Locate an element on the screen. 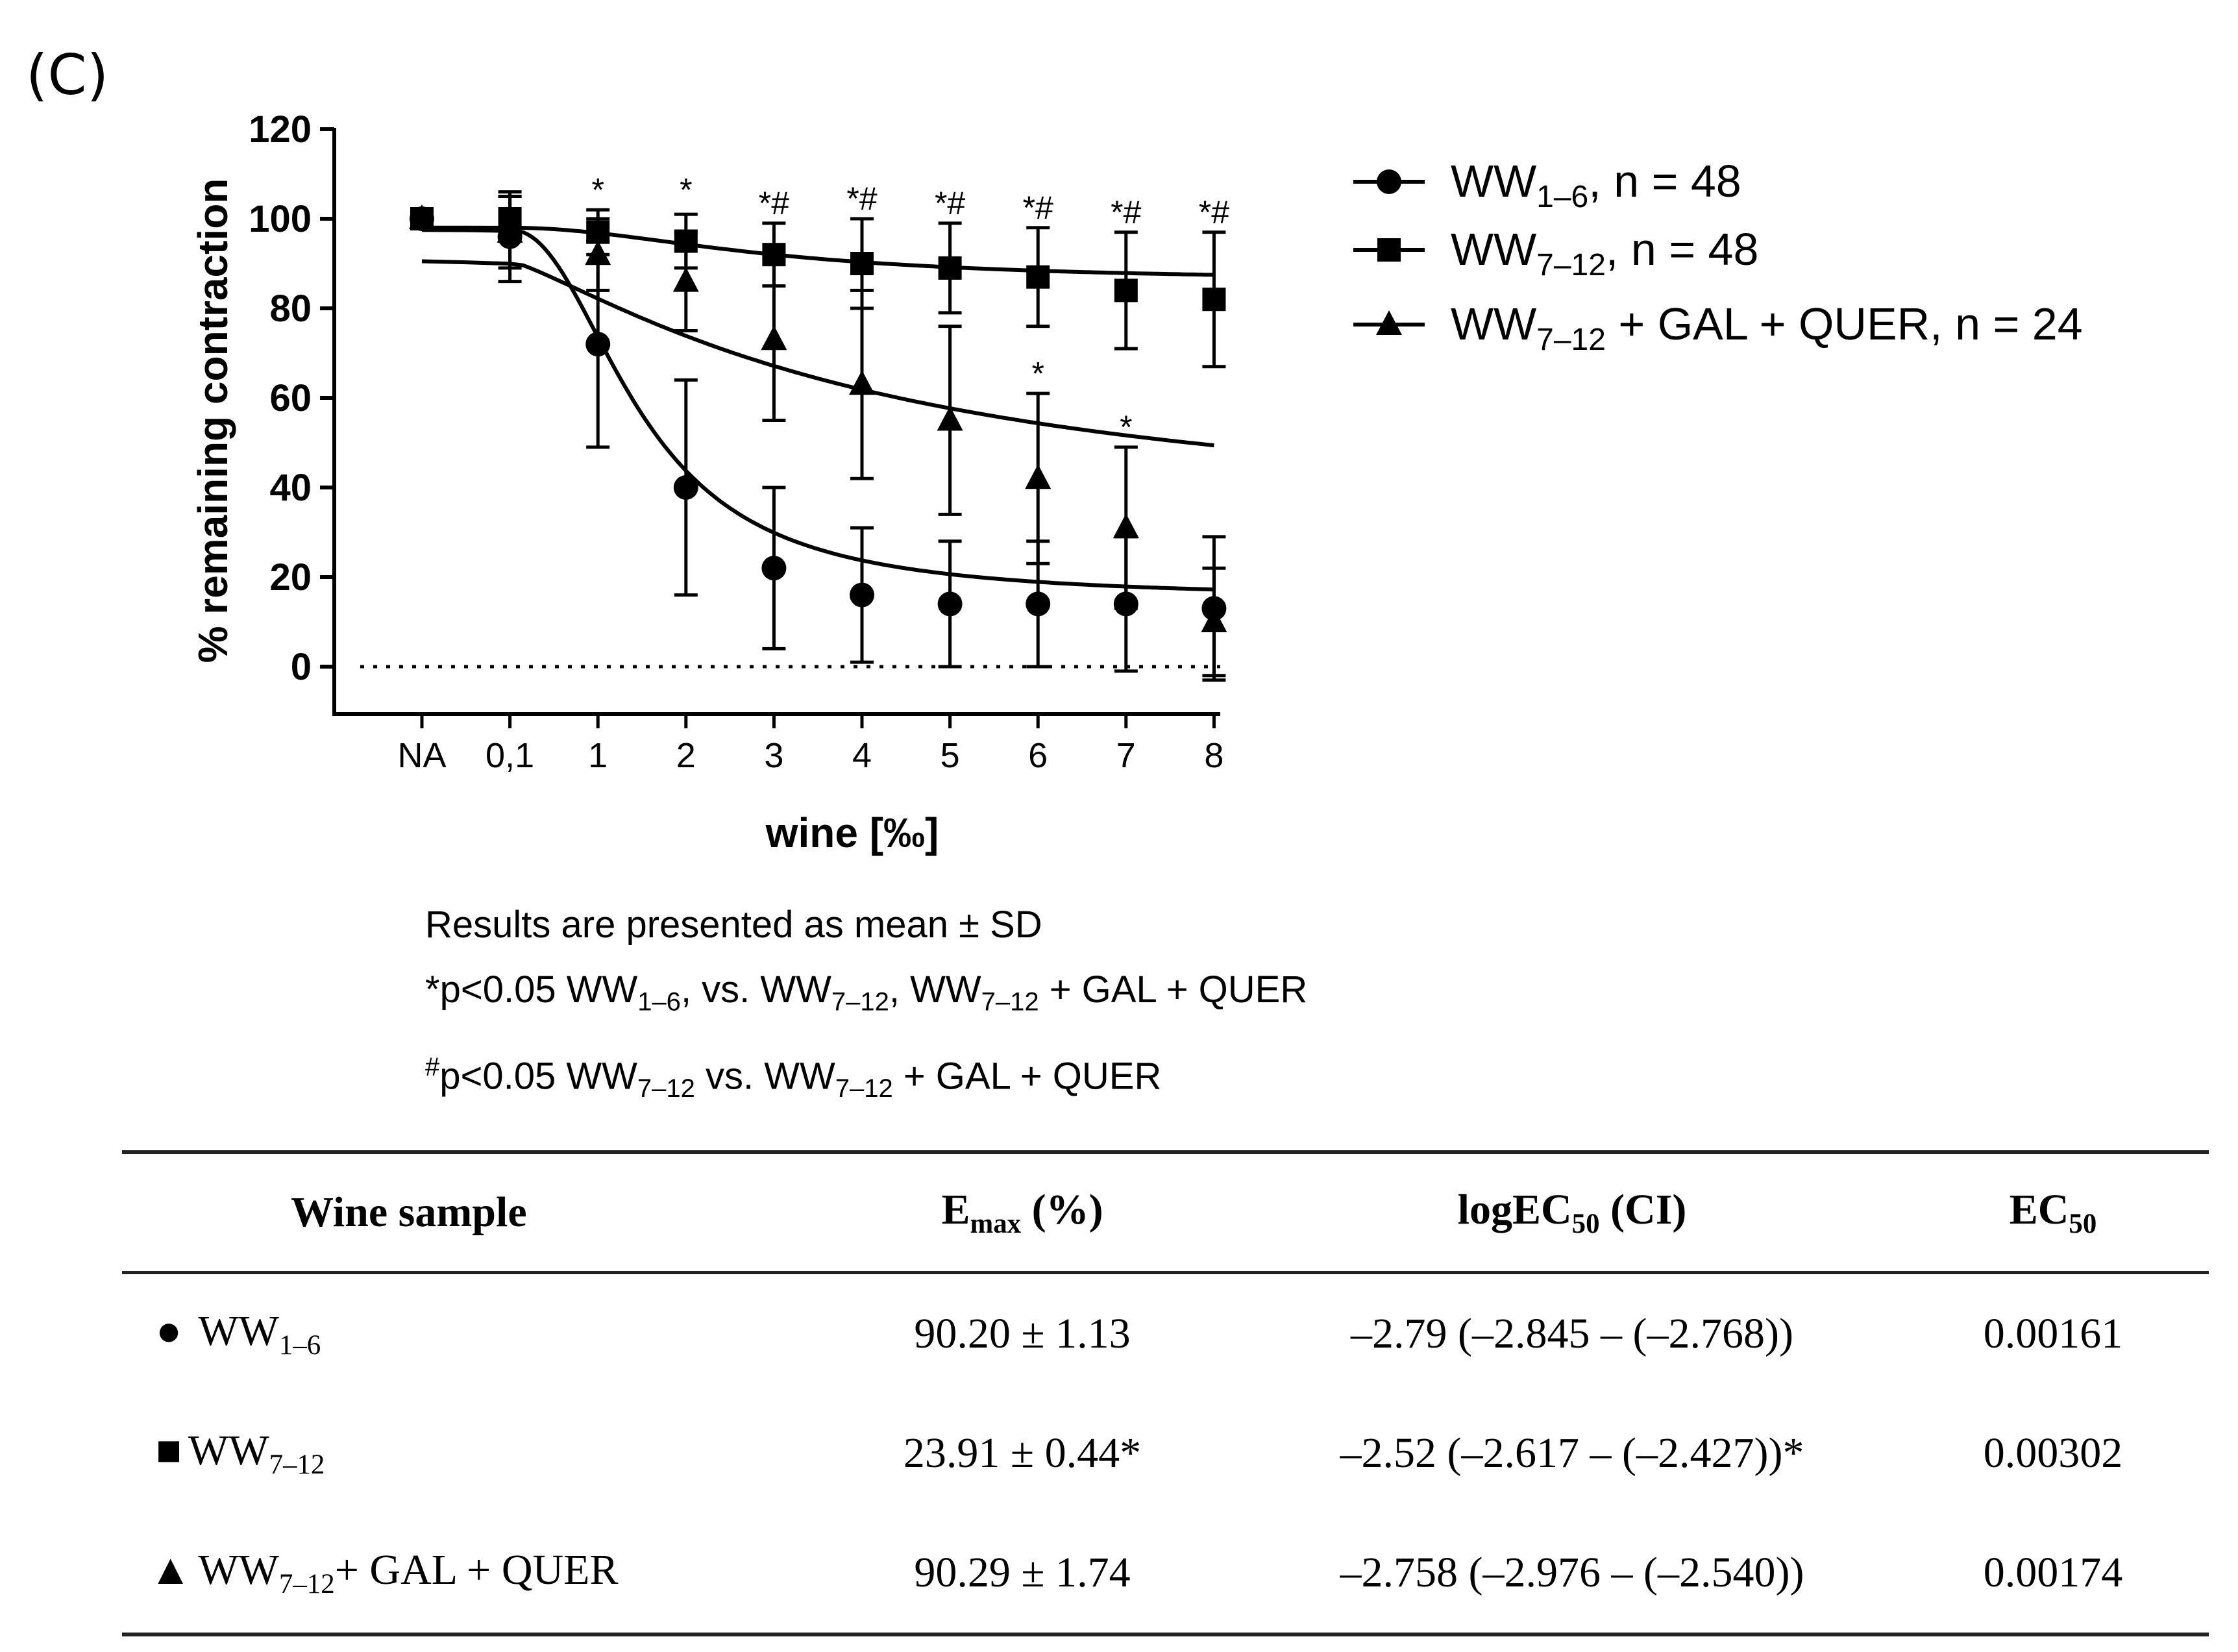 The image size is (2238, 1652). note-line-1: Results are presented as mean ± SD is located at coordinates (733, 925).